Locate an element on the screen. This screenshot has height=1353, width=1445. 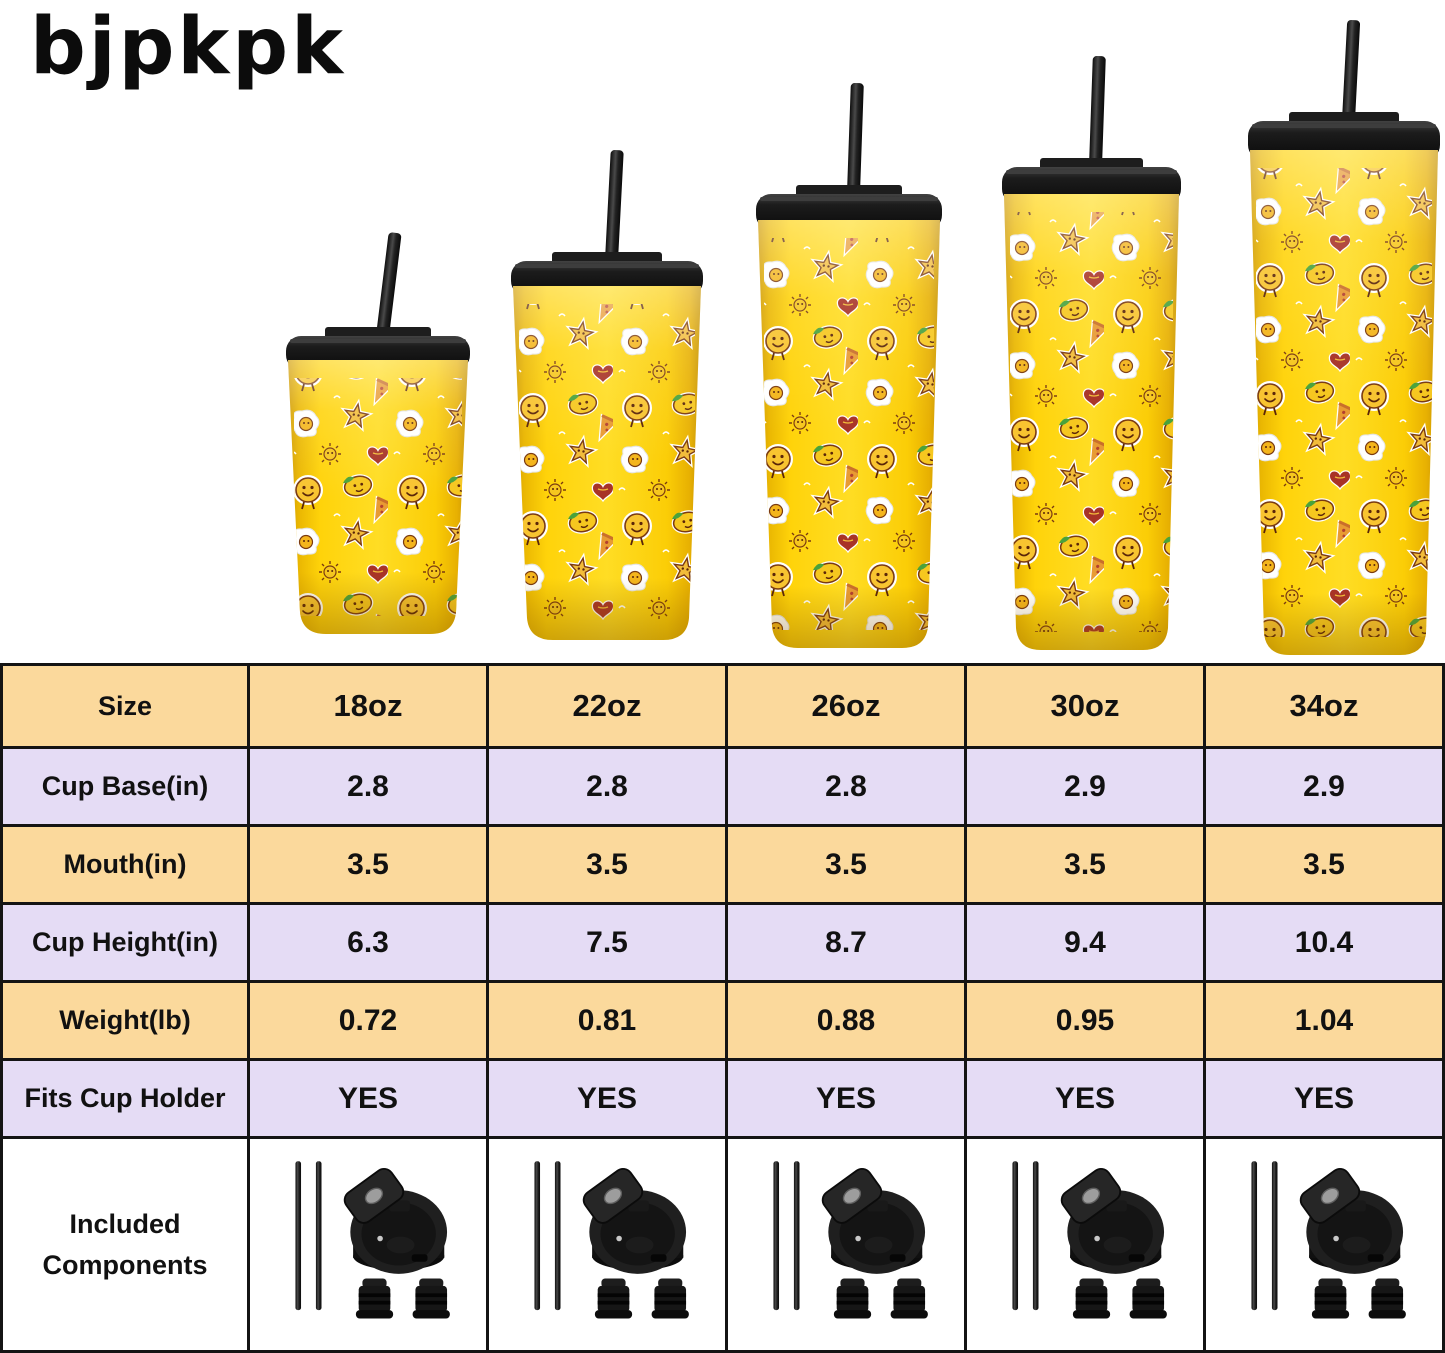
header-row: Size 18oz 22oz 26oz 30oz 34oz is located at coordinates (722, 706).